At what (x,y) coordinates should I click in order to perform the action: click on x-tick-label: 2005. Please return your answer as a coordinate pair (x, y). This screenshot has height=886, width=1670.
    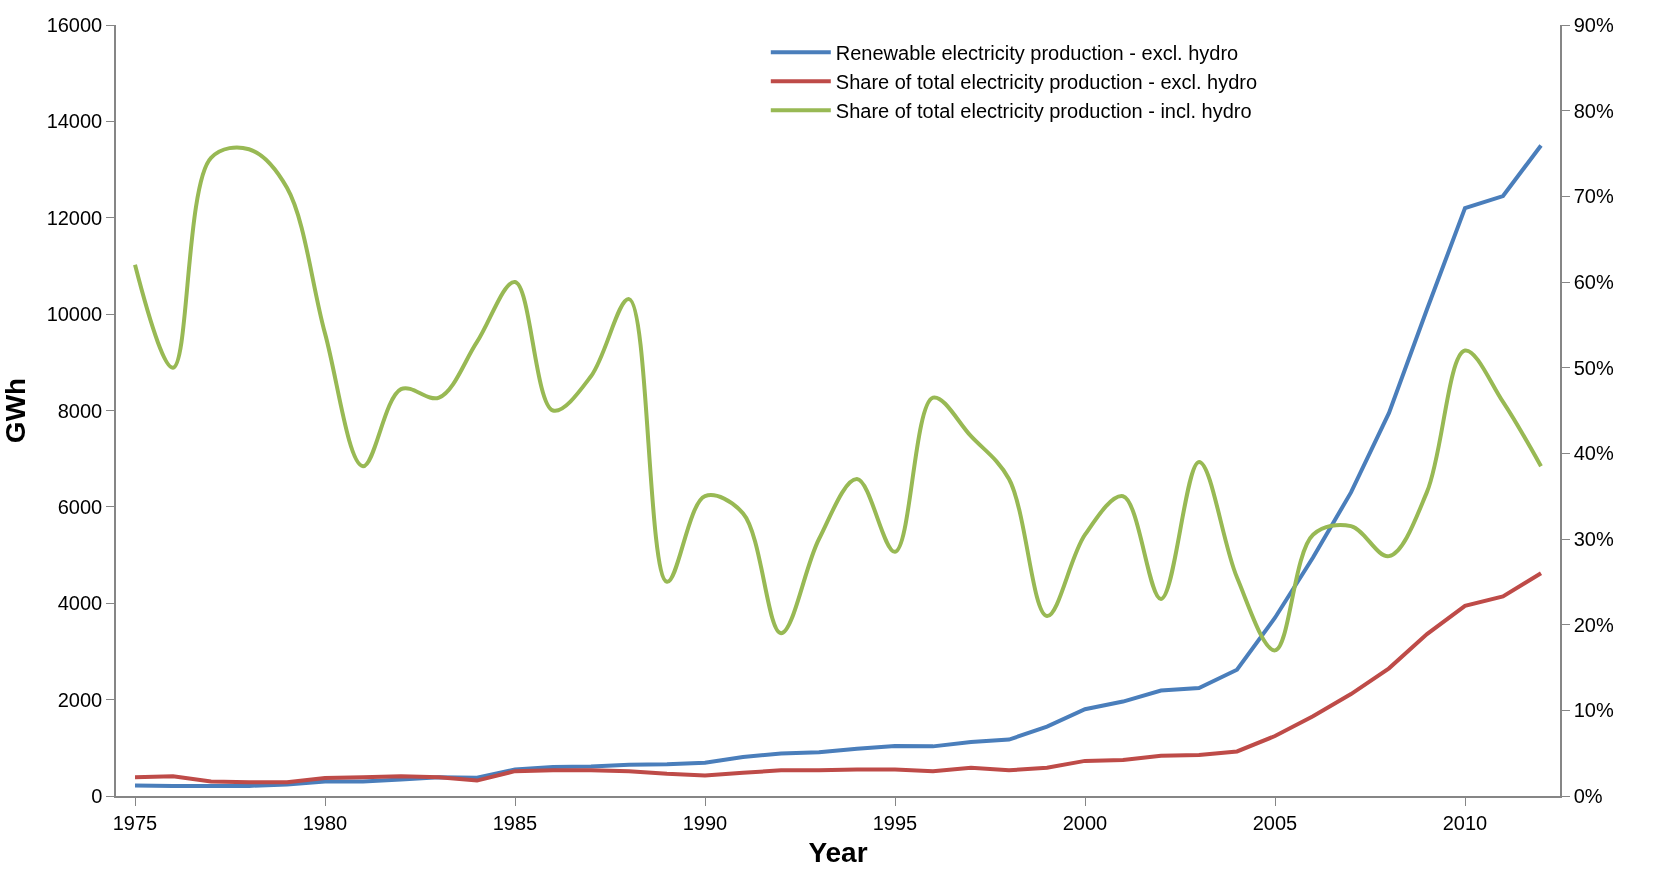
    Looking at the image, I should click on (1275, 822).